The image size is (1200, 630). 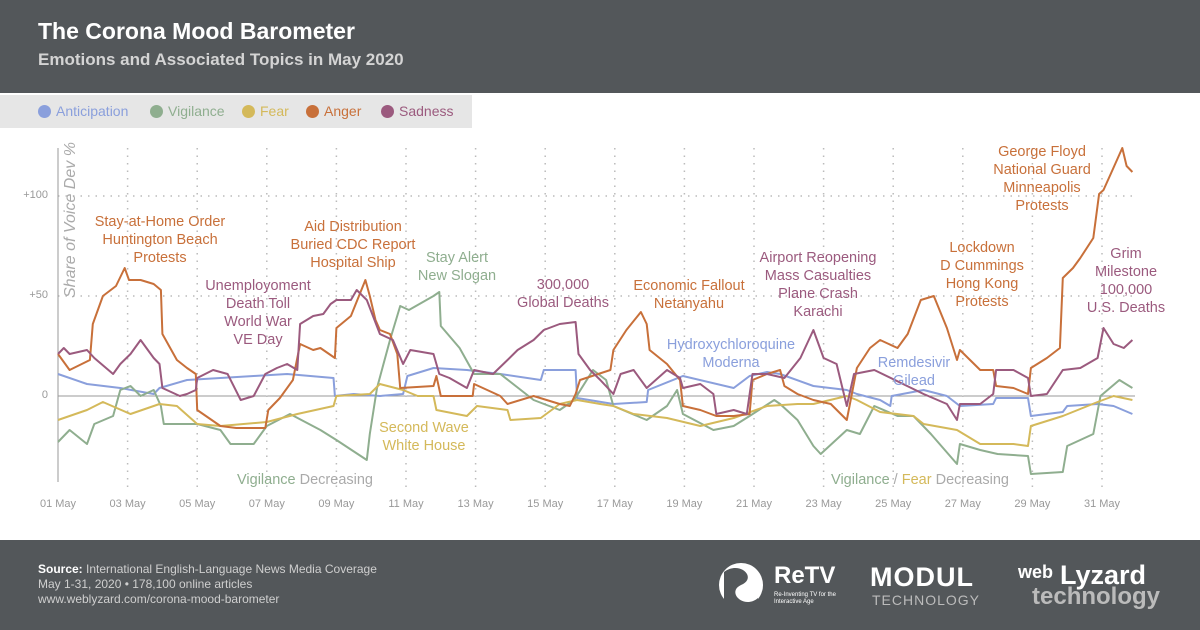 I want to click on annotation-global-deaths: 300,000 Global Deaths, so click(x=563, y=294).